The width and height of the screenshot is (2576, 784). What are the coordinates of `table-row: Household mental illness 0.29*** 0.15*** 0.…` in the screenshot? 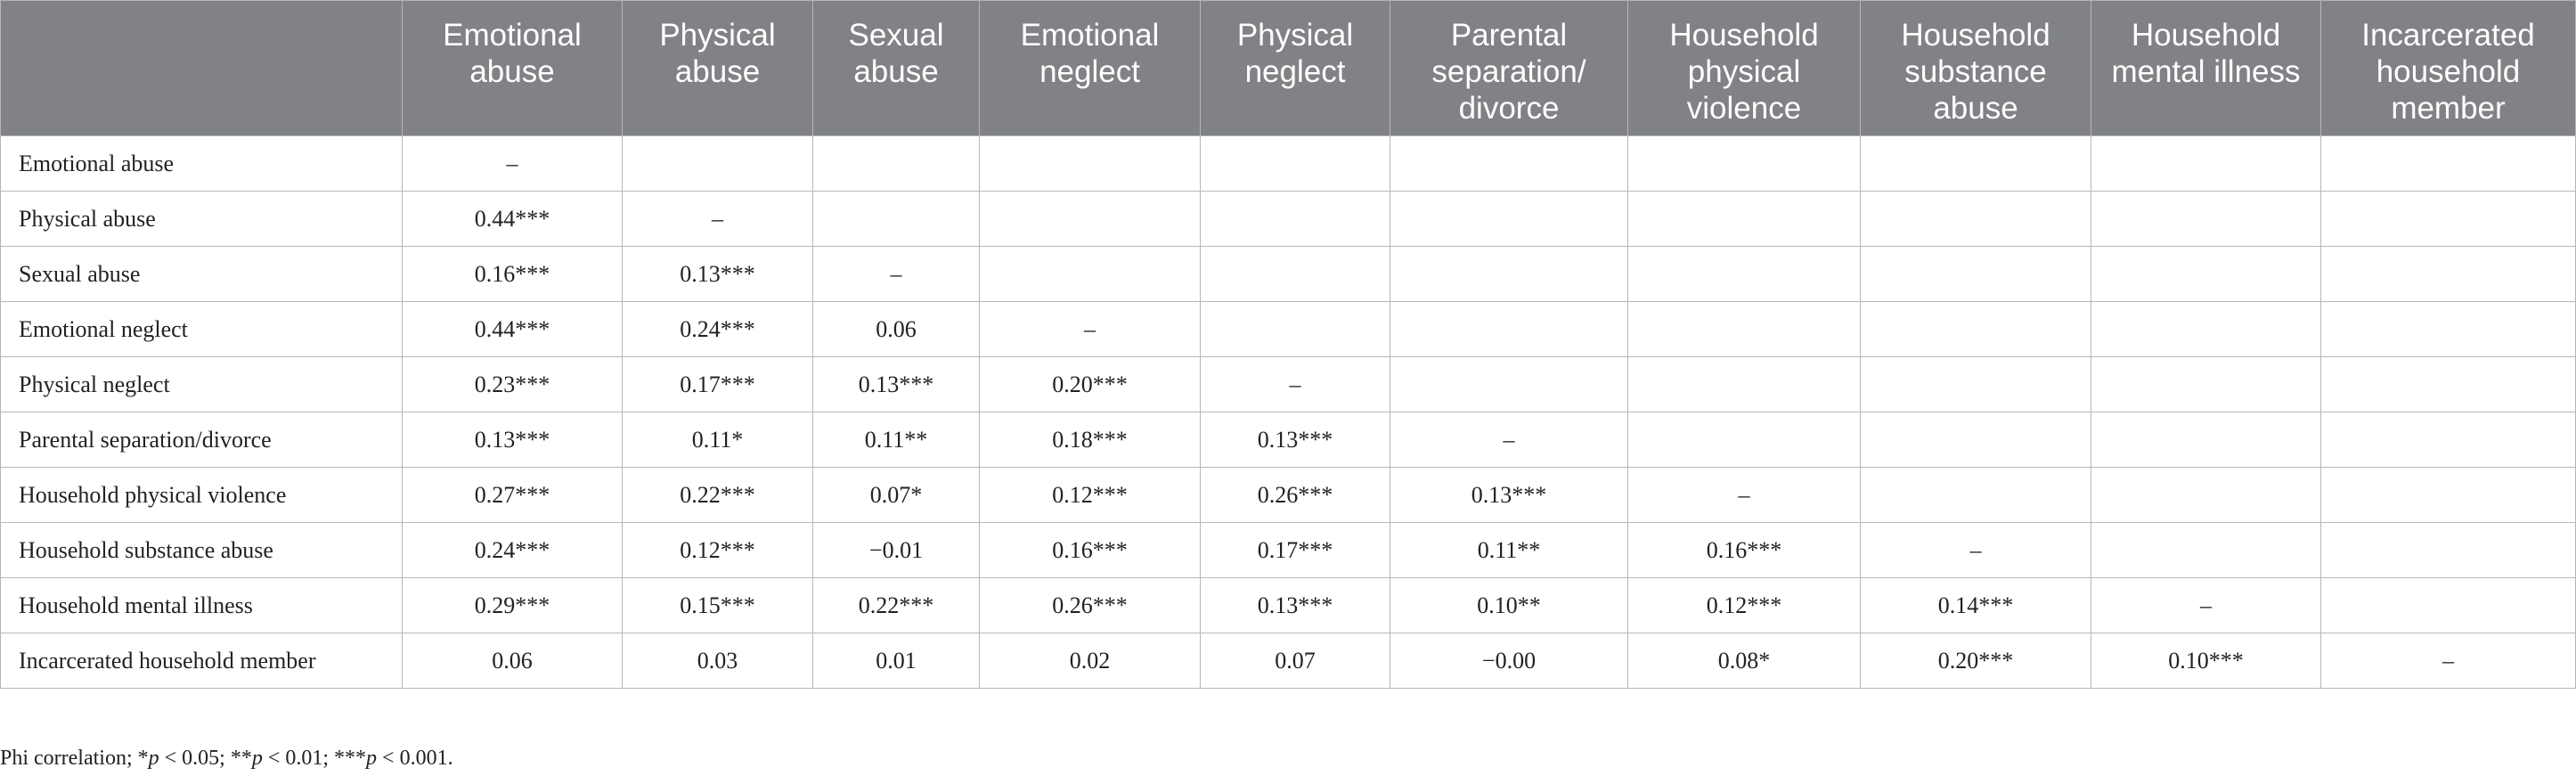 It's located at (1288, 605).